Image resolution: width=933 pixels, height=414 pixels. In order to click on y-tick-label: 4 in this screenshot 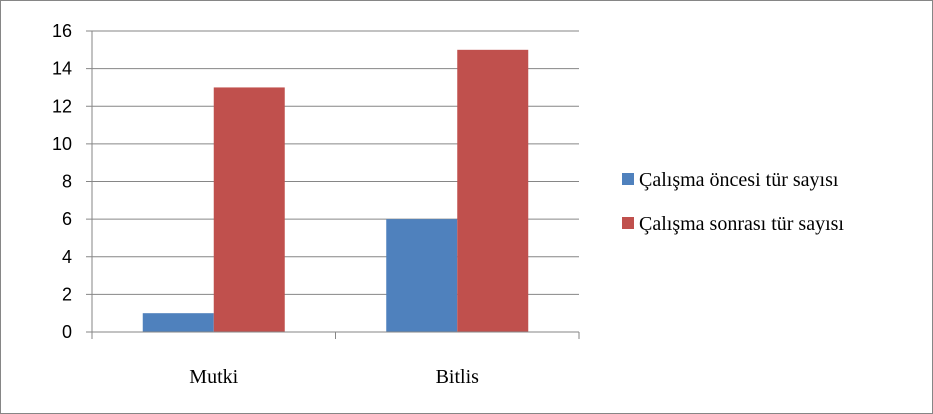, I will do `click(67, 257)`.